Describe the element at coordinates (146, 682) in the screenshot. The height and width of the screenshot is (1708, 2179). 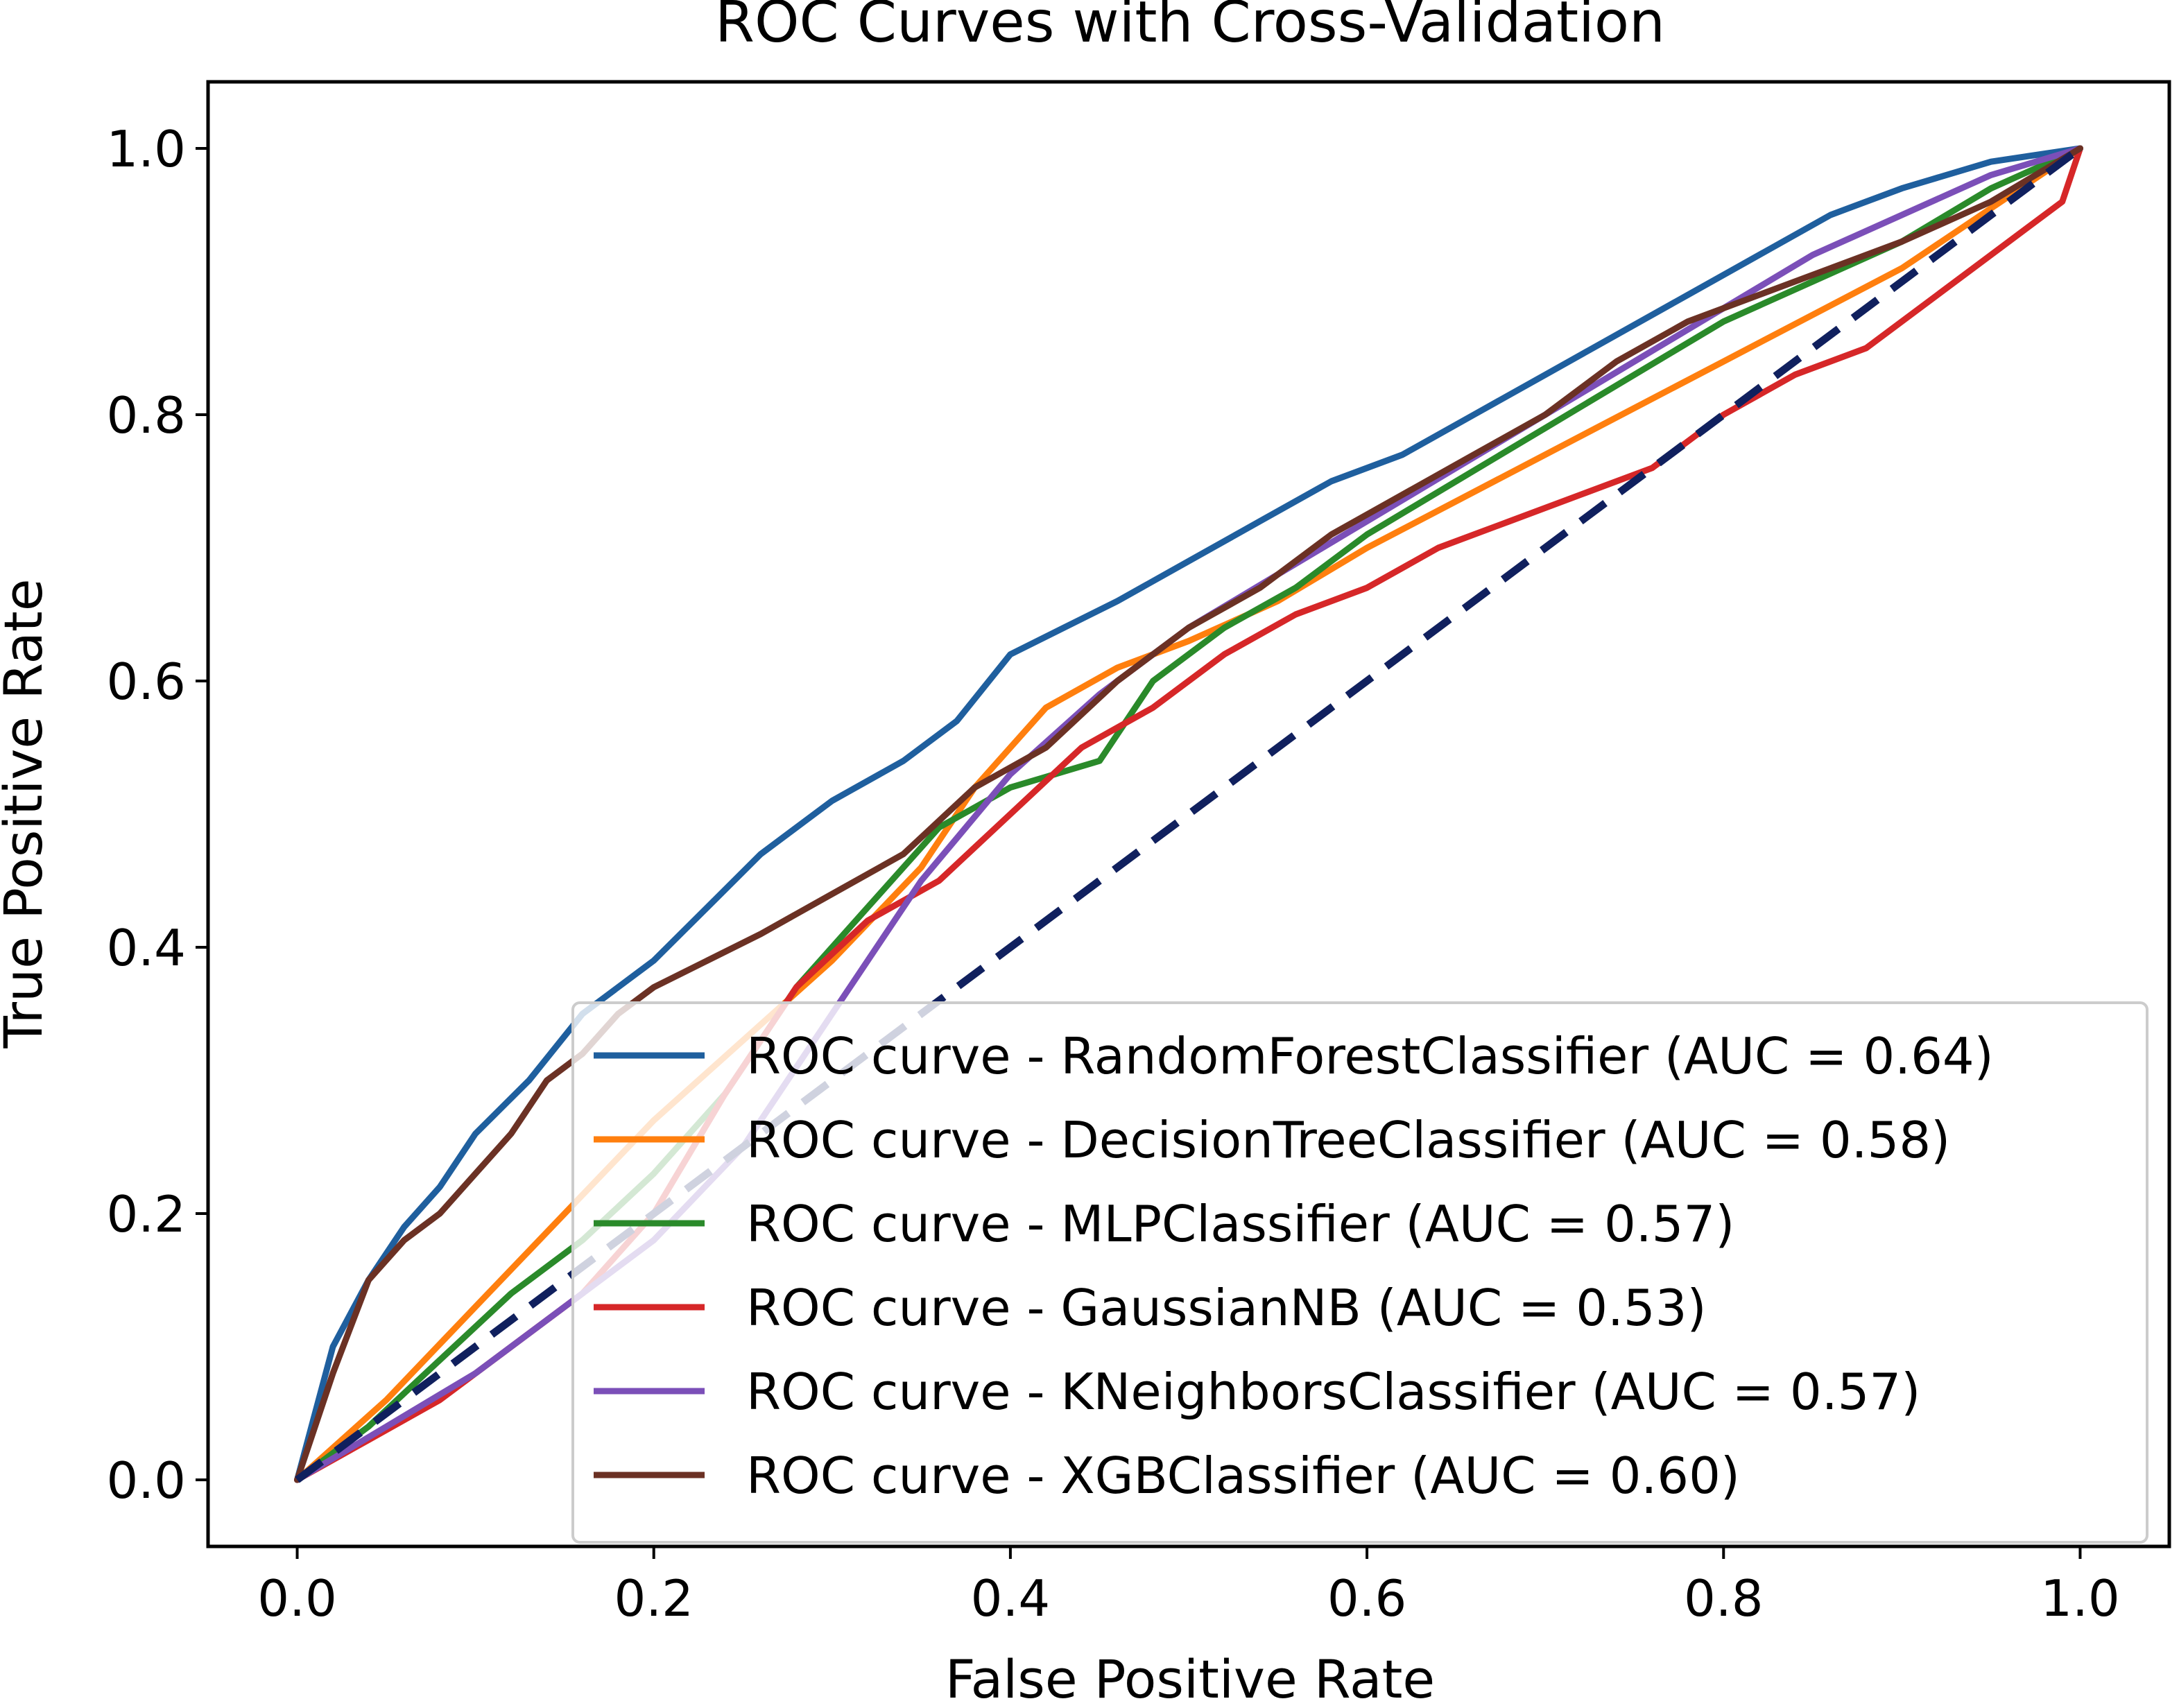
I see `y-tick-label: 0.6` at that location.